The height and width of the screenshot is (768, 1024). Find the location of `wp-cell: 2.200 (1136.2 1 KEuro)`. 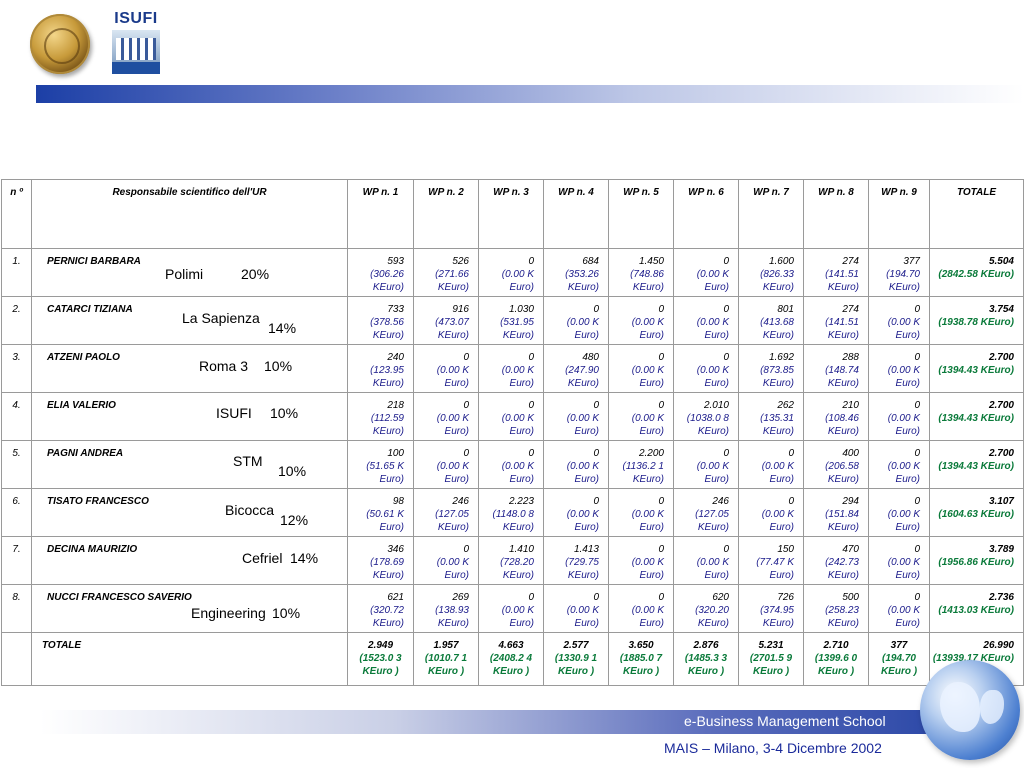

wp-cell: 2.200 (1136.2 1 KEuro) is located at coordinates (641, 464).